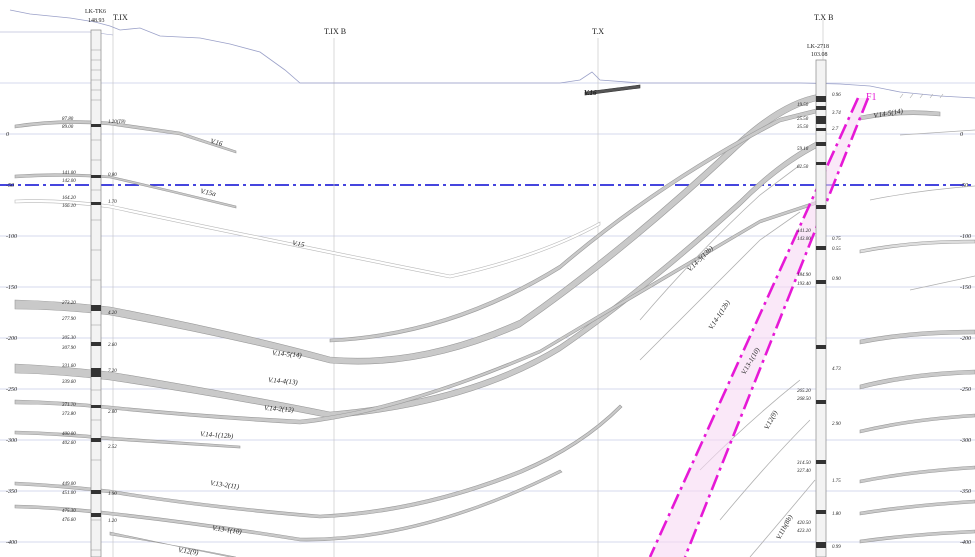  I want to click on seam-right-g, so click(917, 536).